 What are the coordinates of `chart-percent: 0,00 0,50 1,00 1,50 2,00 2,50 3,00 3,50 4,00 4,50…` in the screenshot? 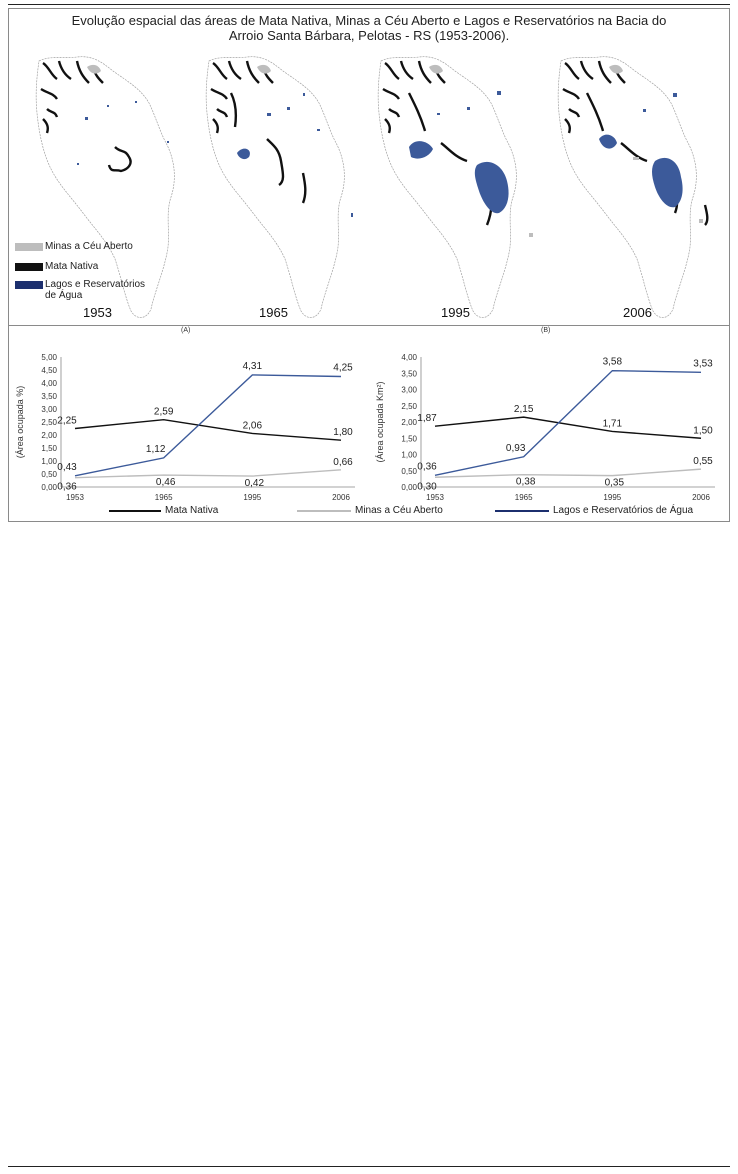 It's located at (185, 427).